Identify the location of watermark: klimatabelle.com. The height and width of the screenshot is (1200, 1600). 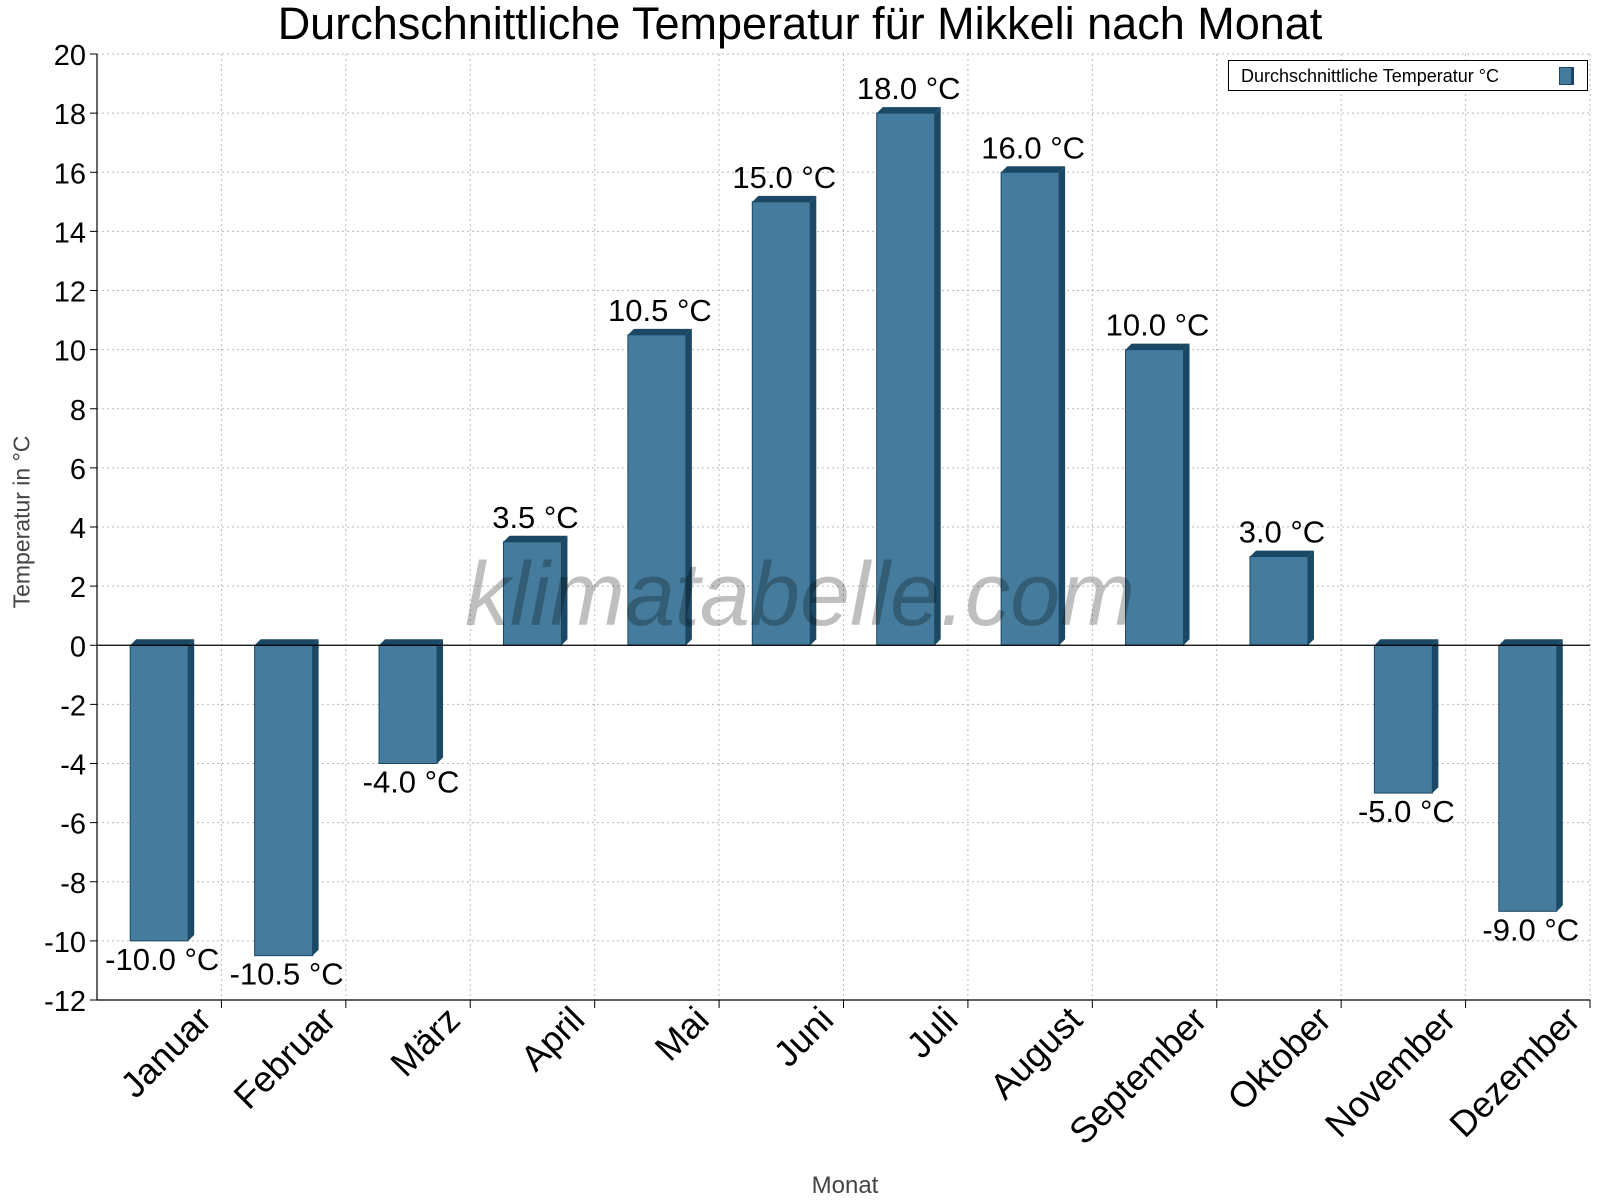
(800, 595).